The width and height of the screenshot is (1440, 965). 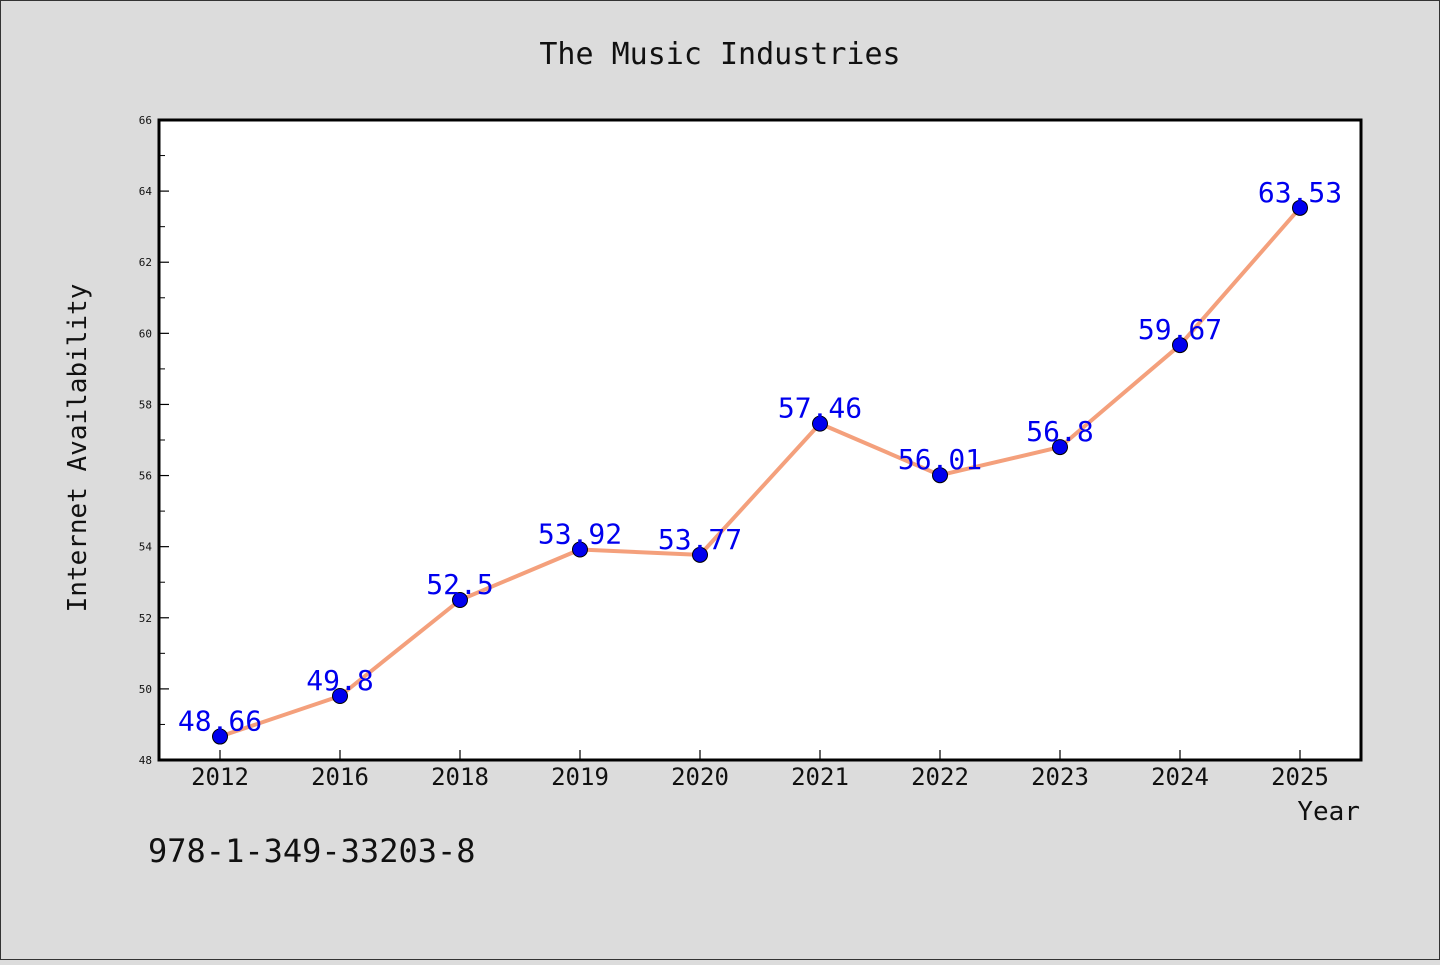 I want to click on data-label: 56.8, so click(x=1059, y=431).